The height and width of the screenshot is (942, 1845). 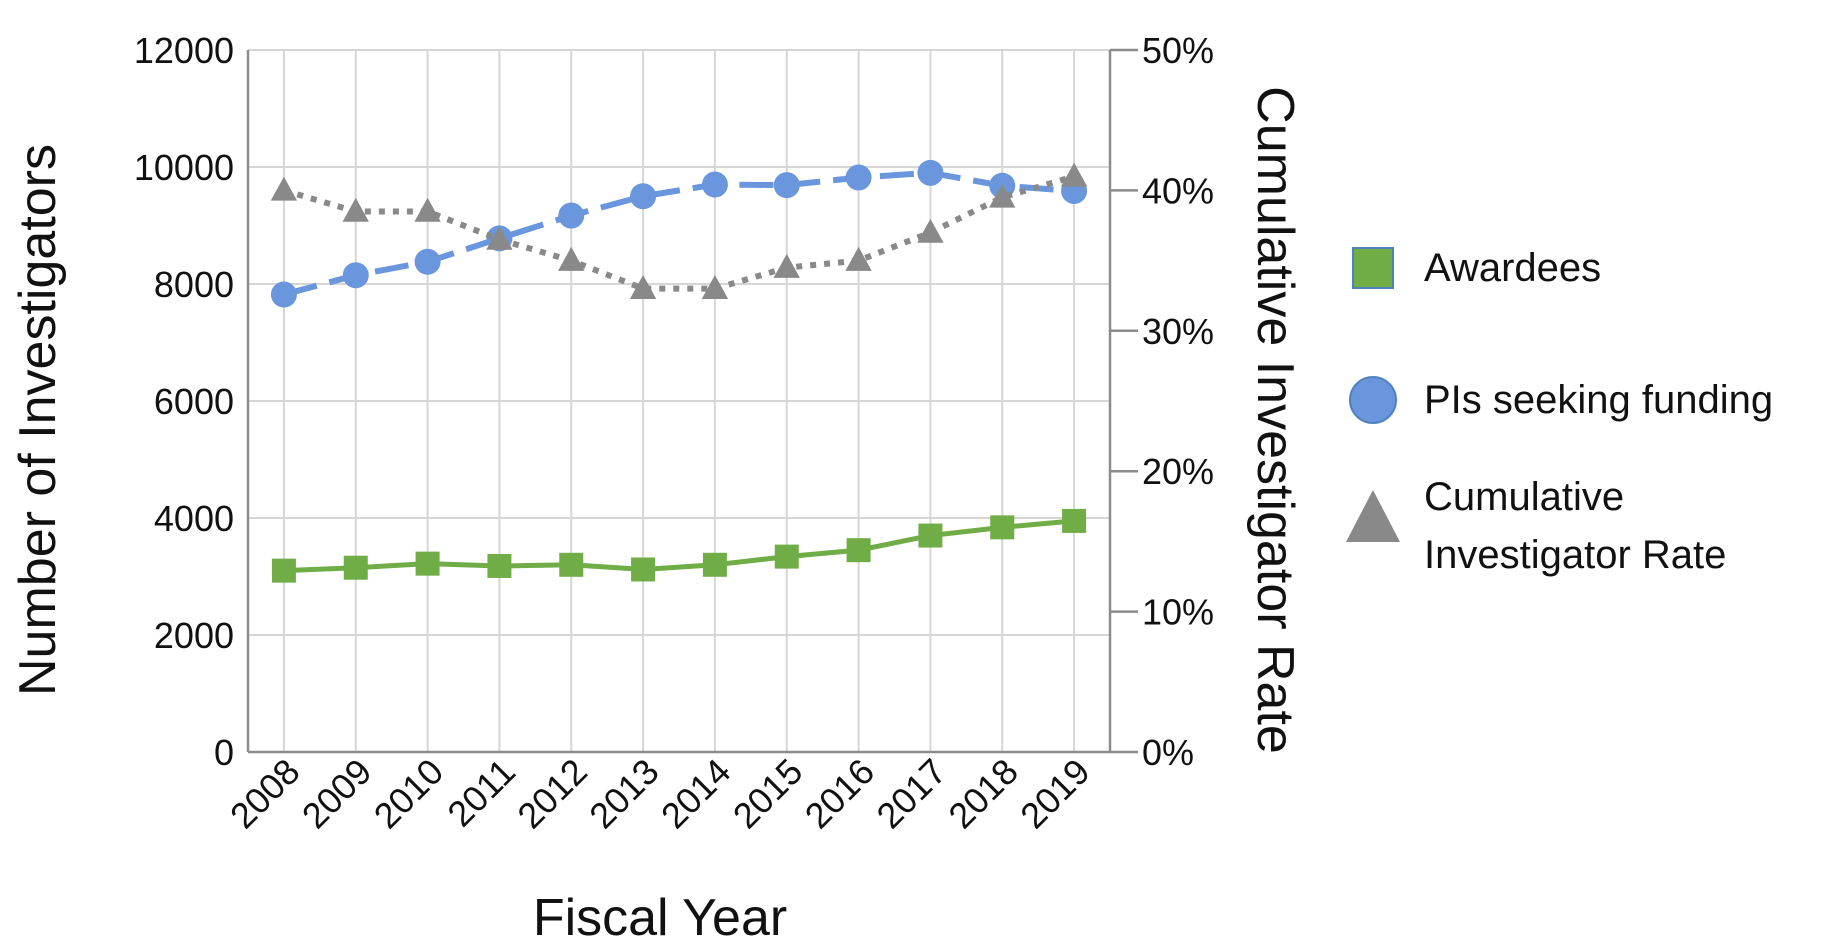 I want to click on x-axis-title: Fiscal Year, so click(x=660, y=915).